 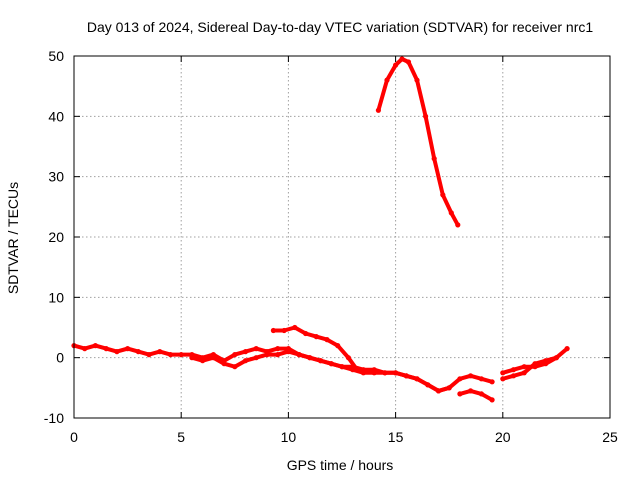 What do you see at coordinates (289, 437) in the screenshot?
I see `x-tick-label: 10` at bounding box center [289, 437].